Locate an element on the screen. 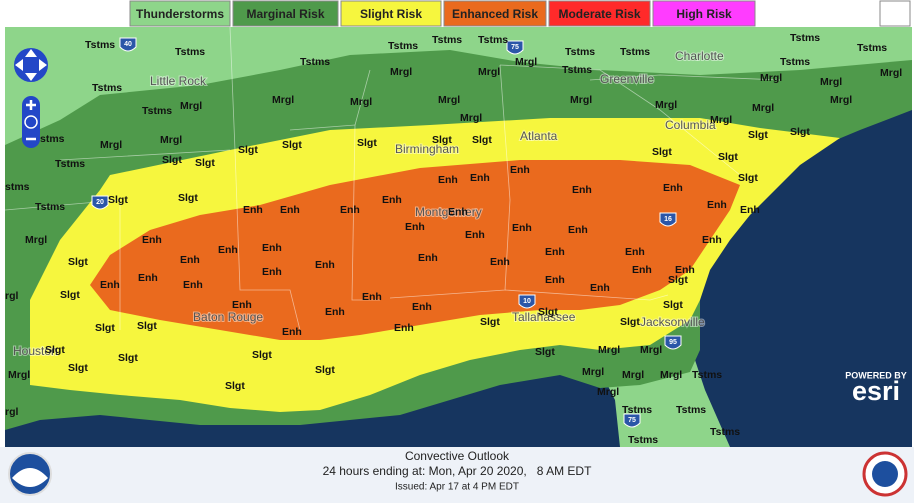 The width and height of the screenshot is (914, 503). globe-button is located at coordinates (31, 122).